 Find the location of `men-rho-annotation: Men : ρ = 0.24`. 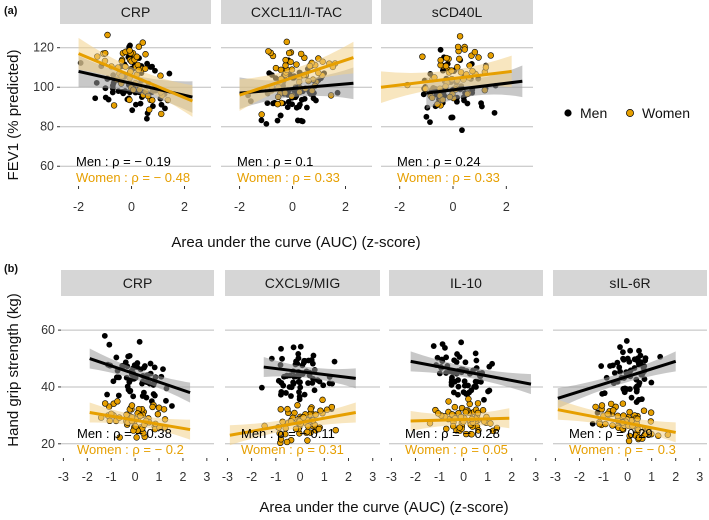

men-rho-annotation: Men : ρ = 0.24 is located at coordinates (439, 161).